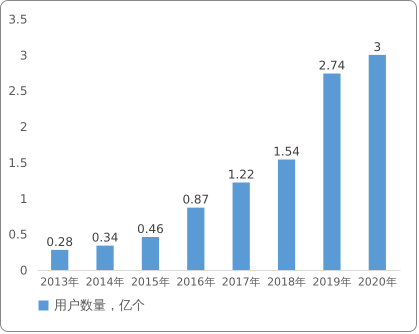 The image size is (419, 334). What do you see at coordinates (196, 199) in the screenshot?
I see `data-label: 0.87` at bounding box center [196, 199].